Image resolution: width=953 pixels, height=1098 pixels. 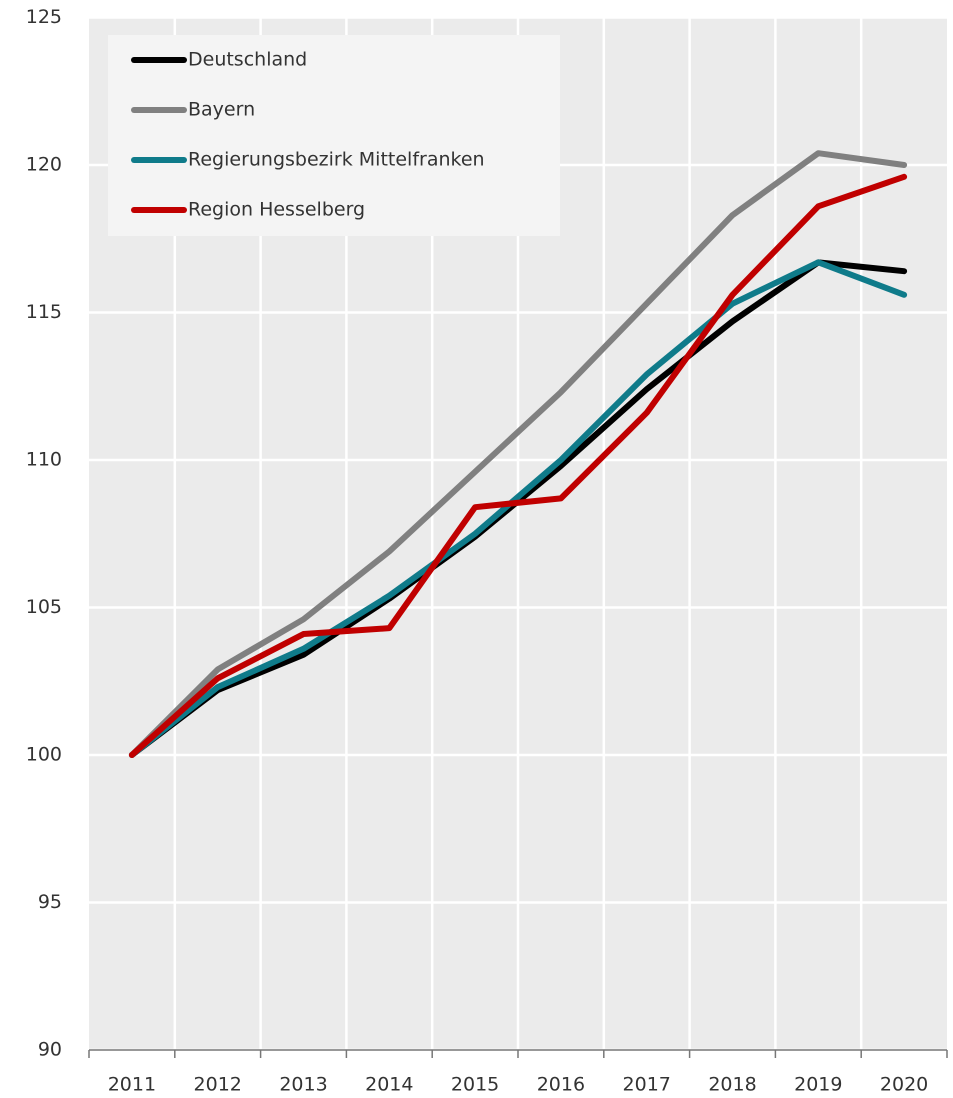 What do you see at coordinates (303, 1085) in the screenshot?
I see `x-tick-label: 2013` at bounding box center [303, 1085].